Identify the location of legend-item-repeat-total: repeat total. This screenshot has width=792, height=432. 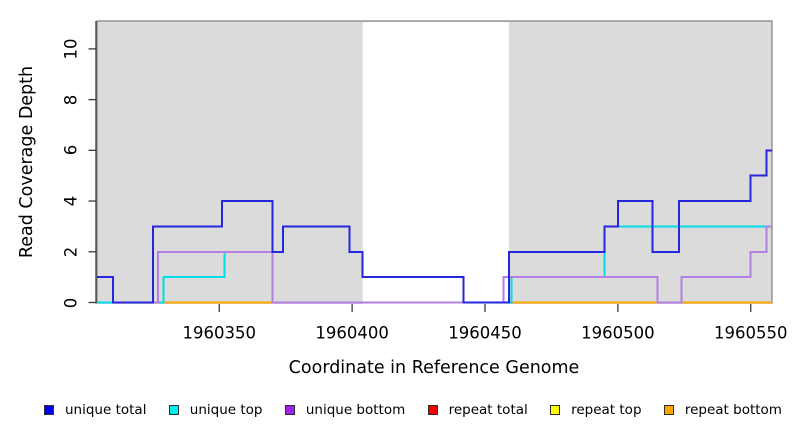
(477, 410).